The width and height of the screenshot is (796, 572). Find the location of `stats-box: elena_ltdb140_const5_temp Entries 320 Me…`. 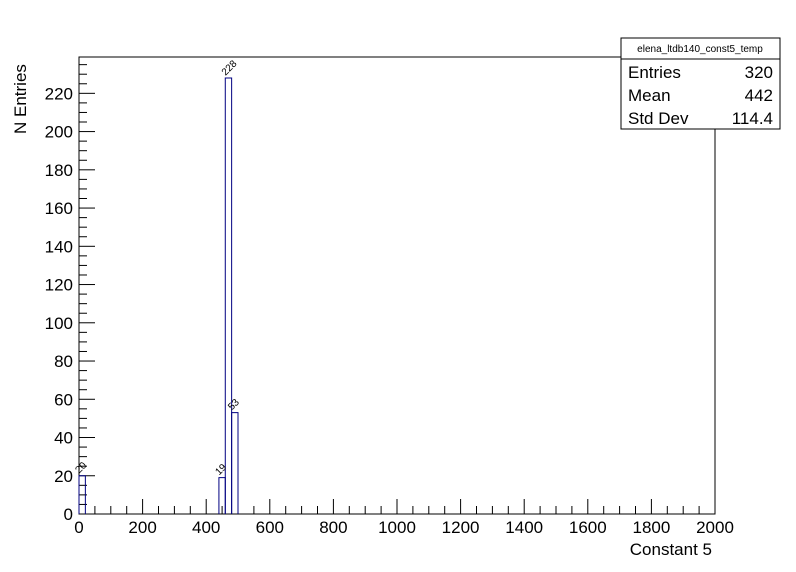

stats-box: elena_ltdb140_const5_temp Entries 320 Me… is located at coordinates (700, 83).